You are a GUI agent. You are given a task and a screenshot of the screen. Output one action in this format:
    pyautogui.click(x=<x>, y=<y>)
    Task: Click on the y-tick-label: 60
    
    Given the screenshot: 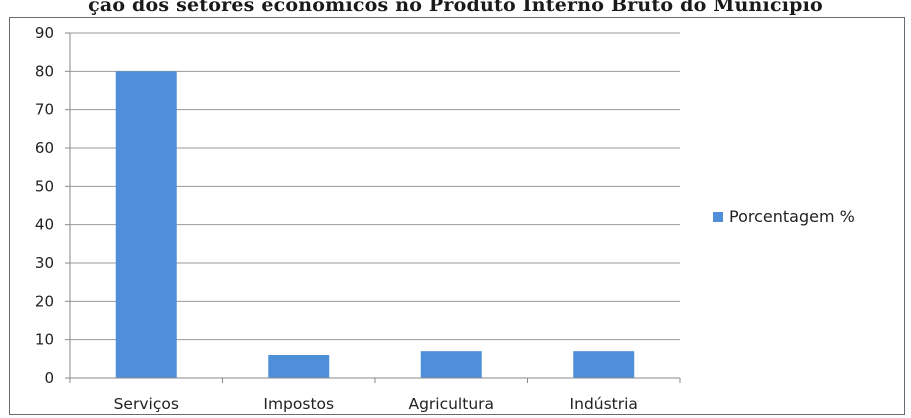 What is the action you would take?
    pyautogui.click(x=44, y=148)
    